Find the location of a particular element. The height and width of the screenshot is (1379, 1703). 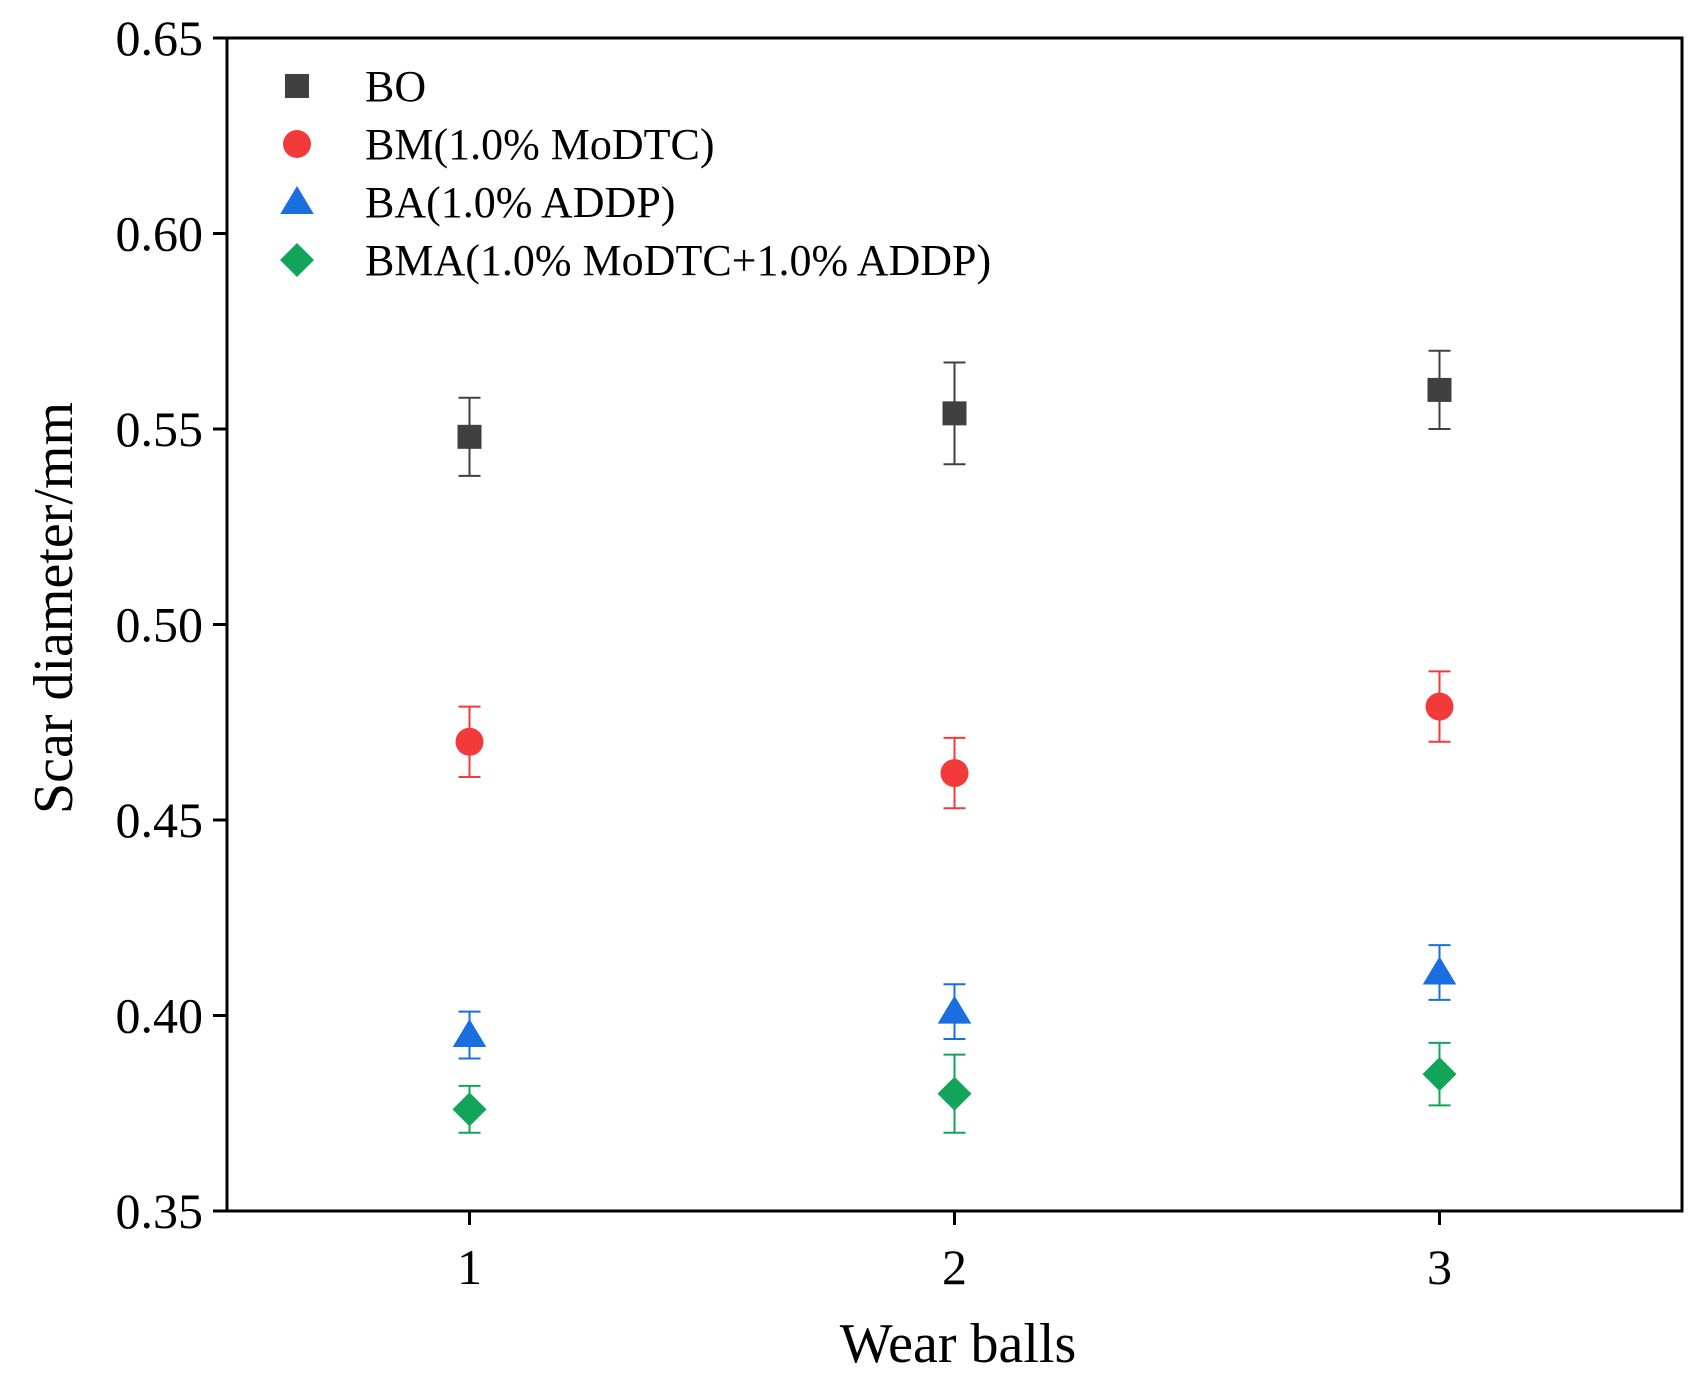

y-tick-label: 0.45 is located at coordinates (160, 820).